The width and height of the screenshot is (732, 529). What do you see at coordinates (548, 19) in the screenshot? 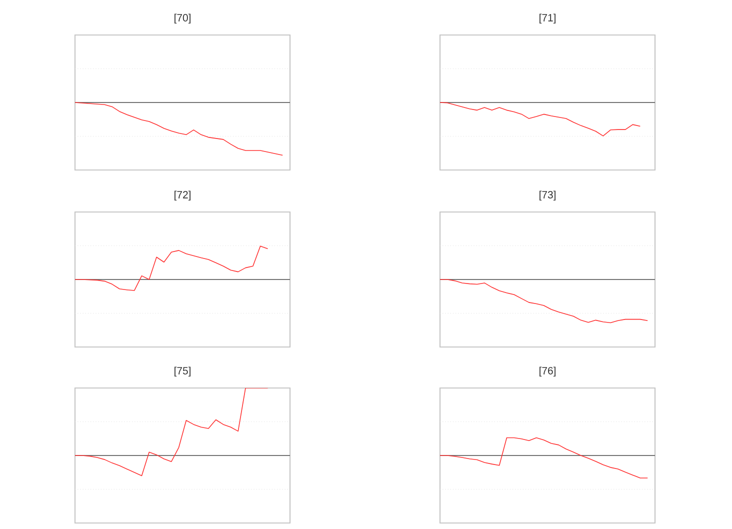
I see `chart-title: [71]` at bounding box center [548, 19].